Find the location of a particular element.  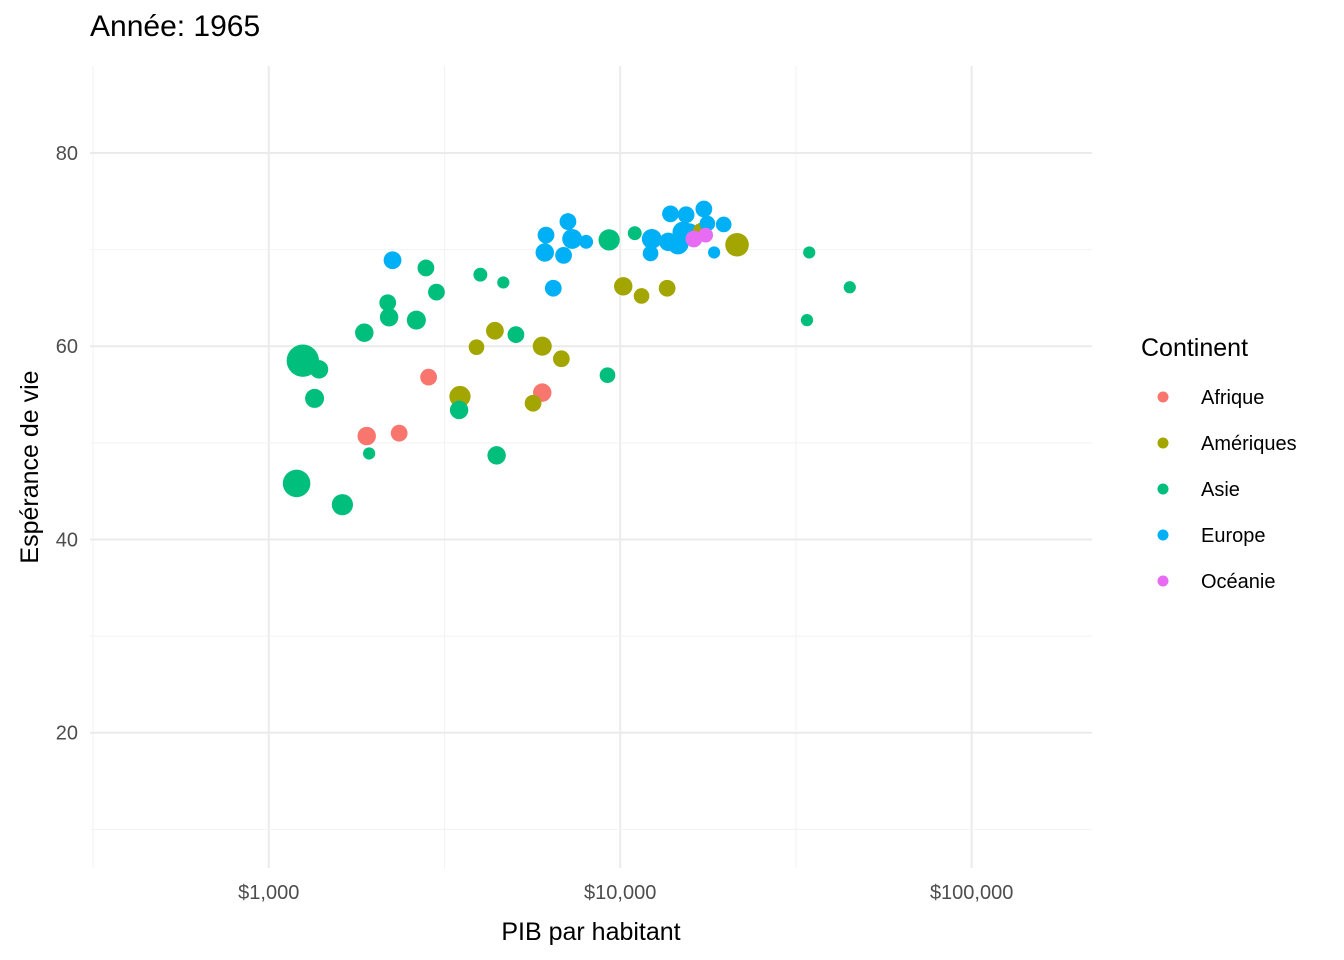

y-axis-ticks: 20 40 60 80 is located at coordinates (67, 444).